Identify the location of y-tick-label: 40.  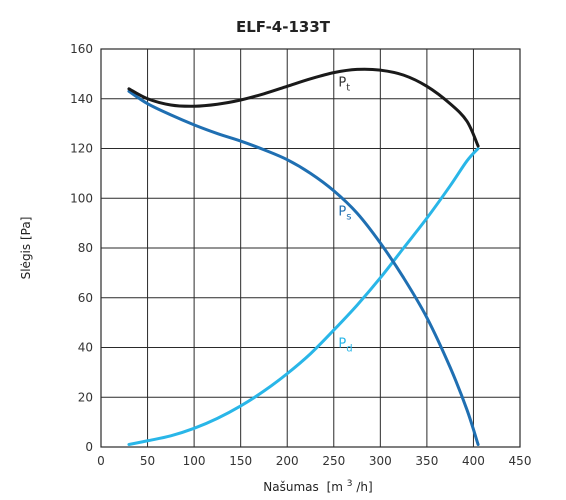
(85, 348).